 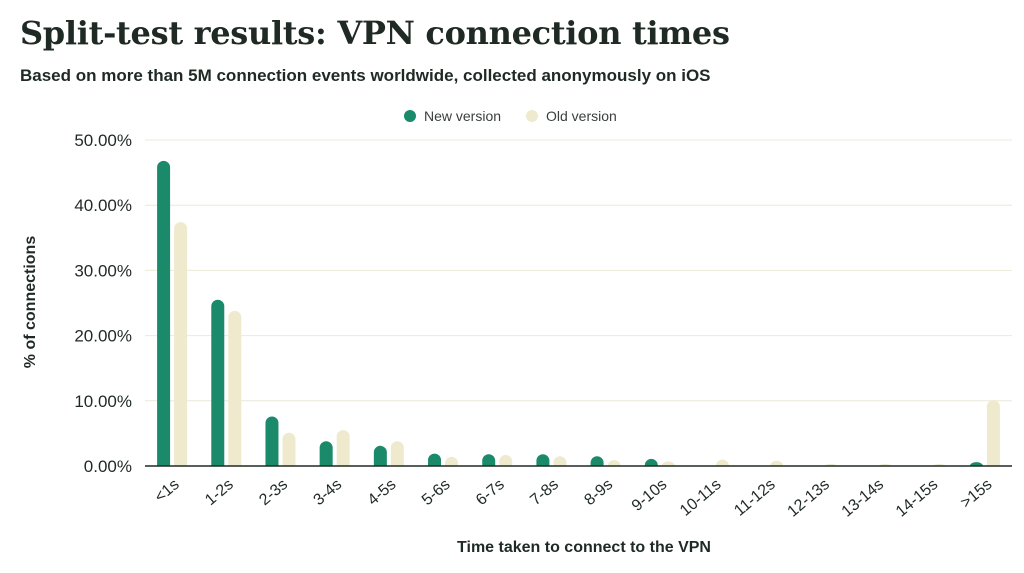 I want to click on x-tick-label: 4-5s, so click(x=382, y=492).